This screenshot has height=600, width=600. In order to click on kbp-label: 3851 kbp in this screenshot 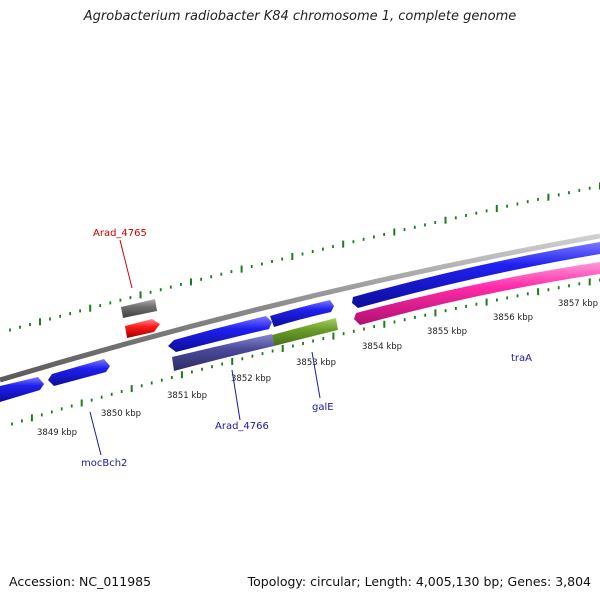, I will do `click(187, 396)`.